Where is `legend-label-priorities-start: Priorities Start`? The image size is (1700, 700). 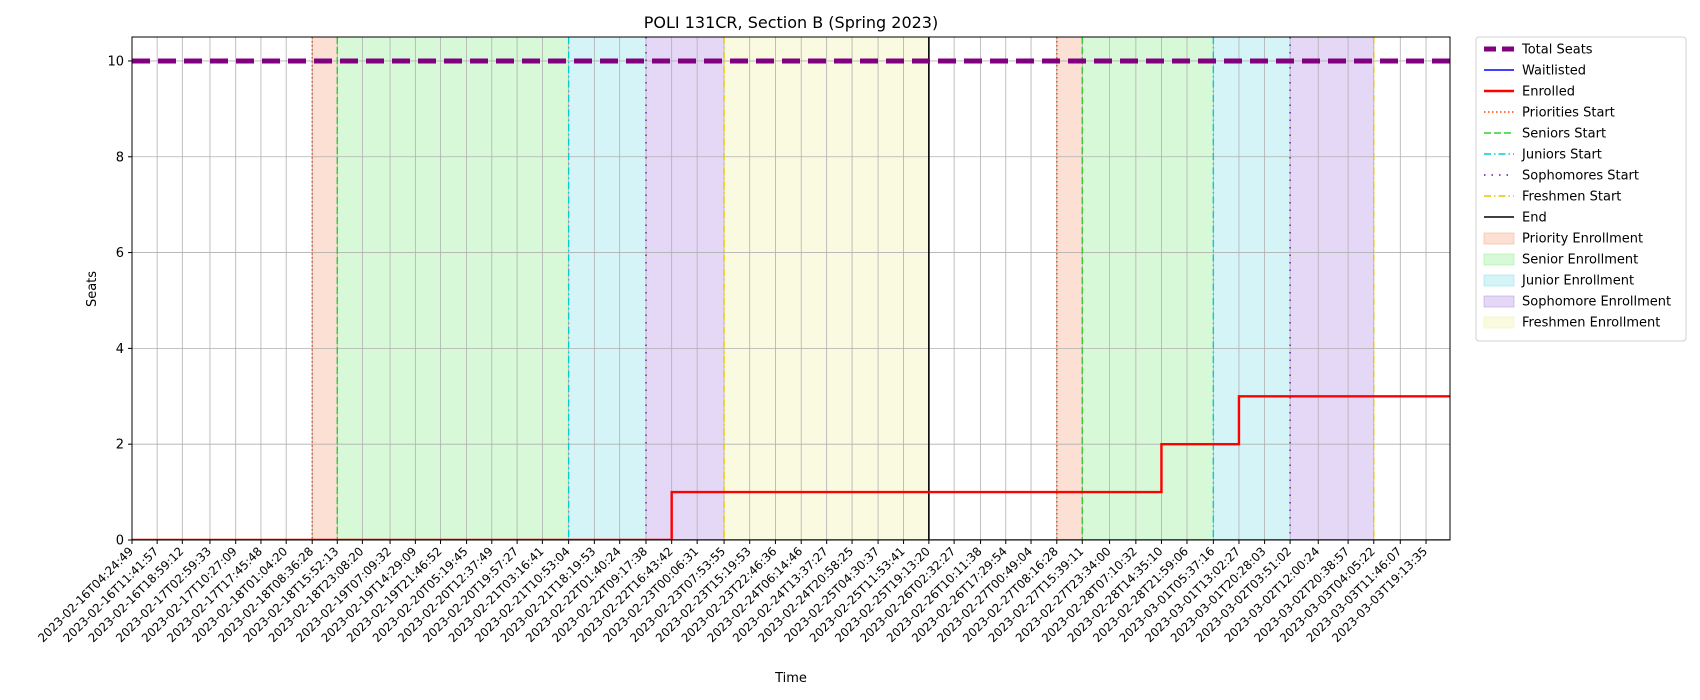 legend-label-priorities-start: Priorities Start is located at coordinates (1568, 113).